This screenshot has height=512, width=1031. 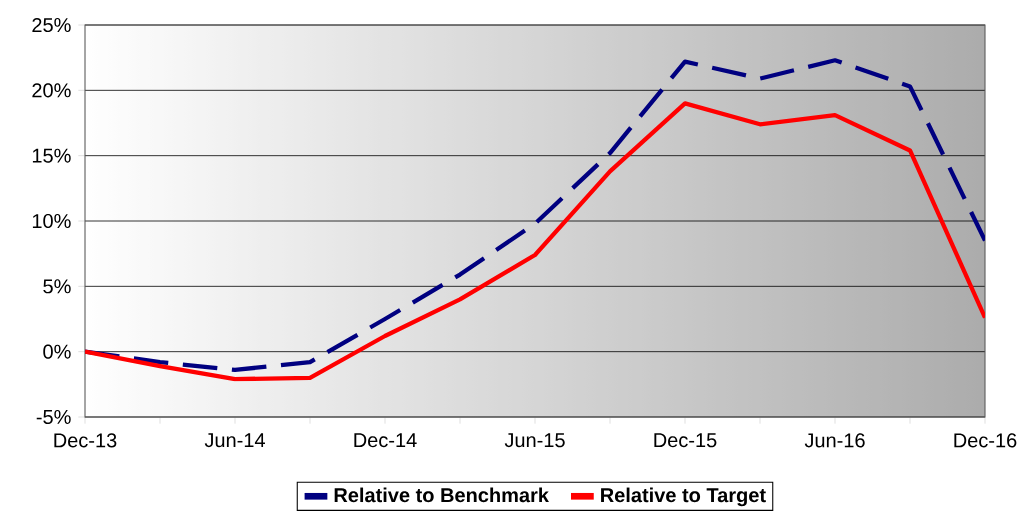 I want to click on y-tick-label: 10%, so click(x=51, y=221).